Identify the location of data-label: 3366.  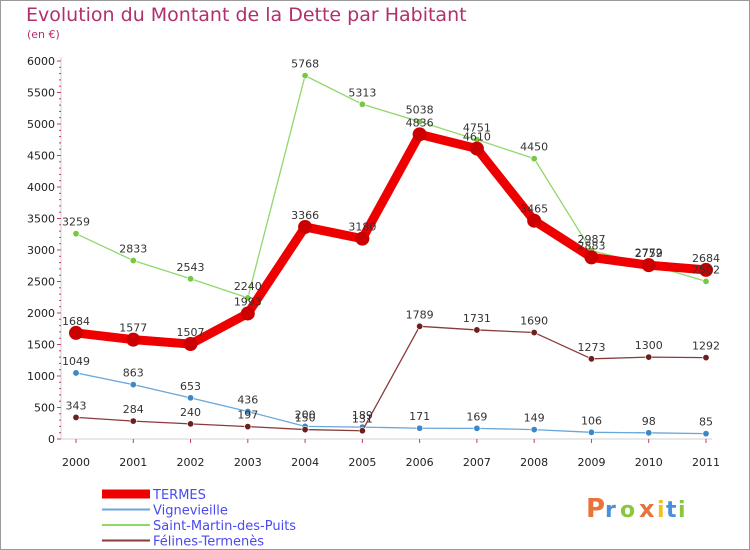
(305, 215).